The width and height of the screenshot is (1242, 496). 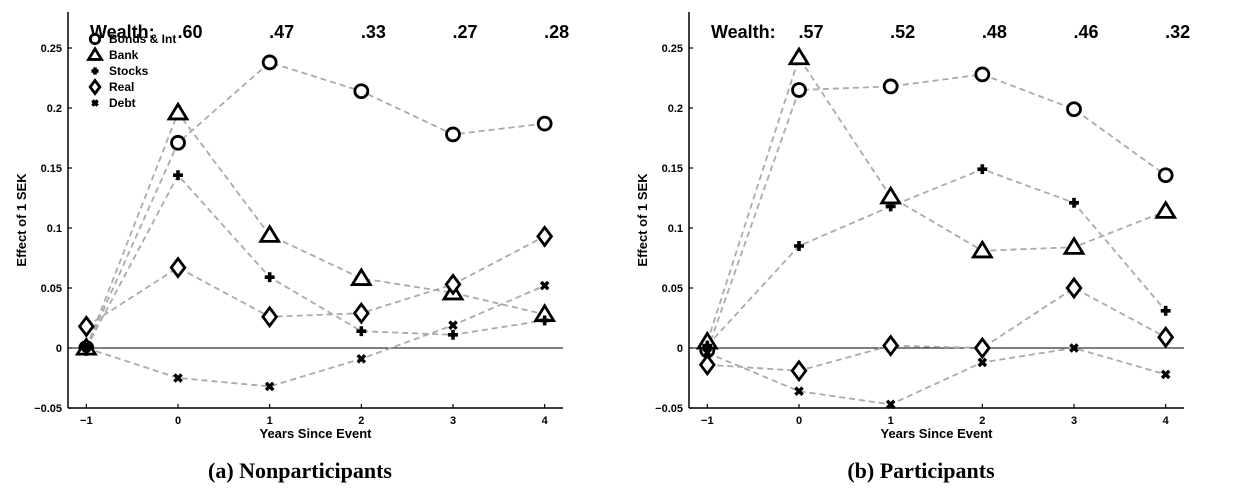 I want to click on legend-label-real: Real, so click(x=121, y=87).